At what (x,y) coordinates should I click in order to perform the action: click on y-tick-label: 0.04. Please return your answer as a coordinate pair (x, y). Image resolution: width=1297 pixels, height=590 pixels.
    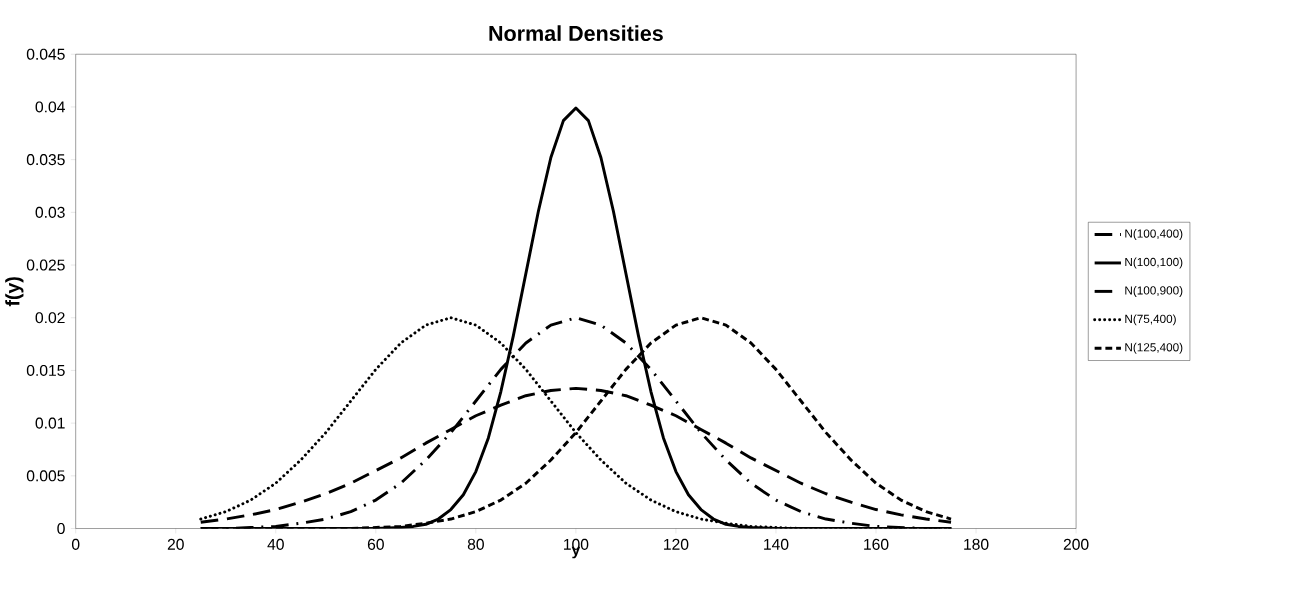
    Looking at the image, I should click on (50, 107).